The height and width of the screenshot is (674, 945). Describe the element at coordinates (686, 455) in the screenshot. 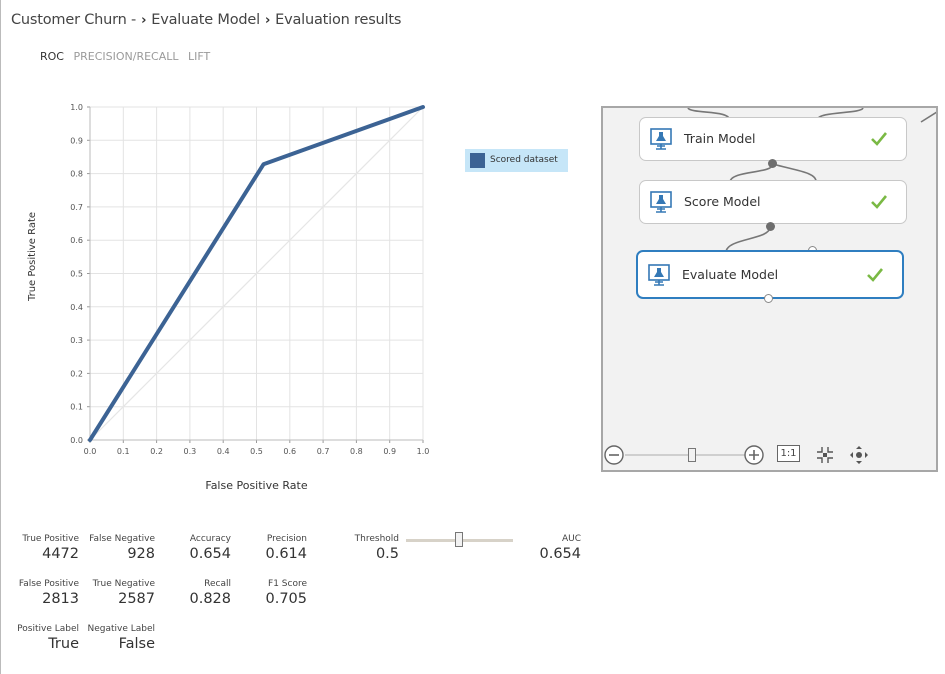

I see `zoom-slider-track` at that location.